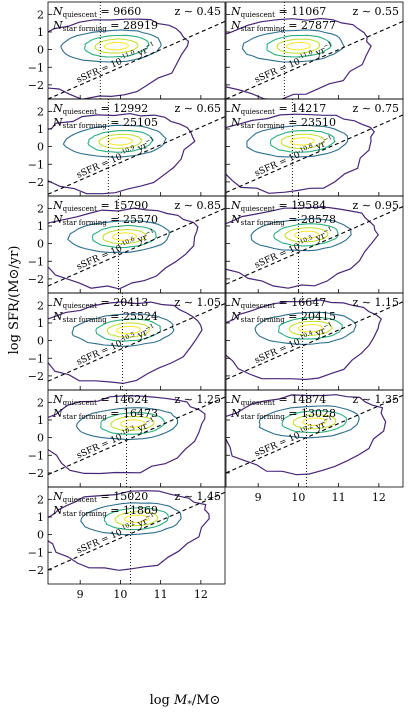 This screenshot has height=712, width=415. What do you see at coordinates (100, 400) in the screenshot?
I see `n-quiescent-label: Nquiescent = 14624` at bounding box center [100, 400].